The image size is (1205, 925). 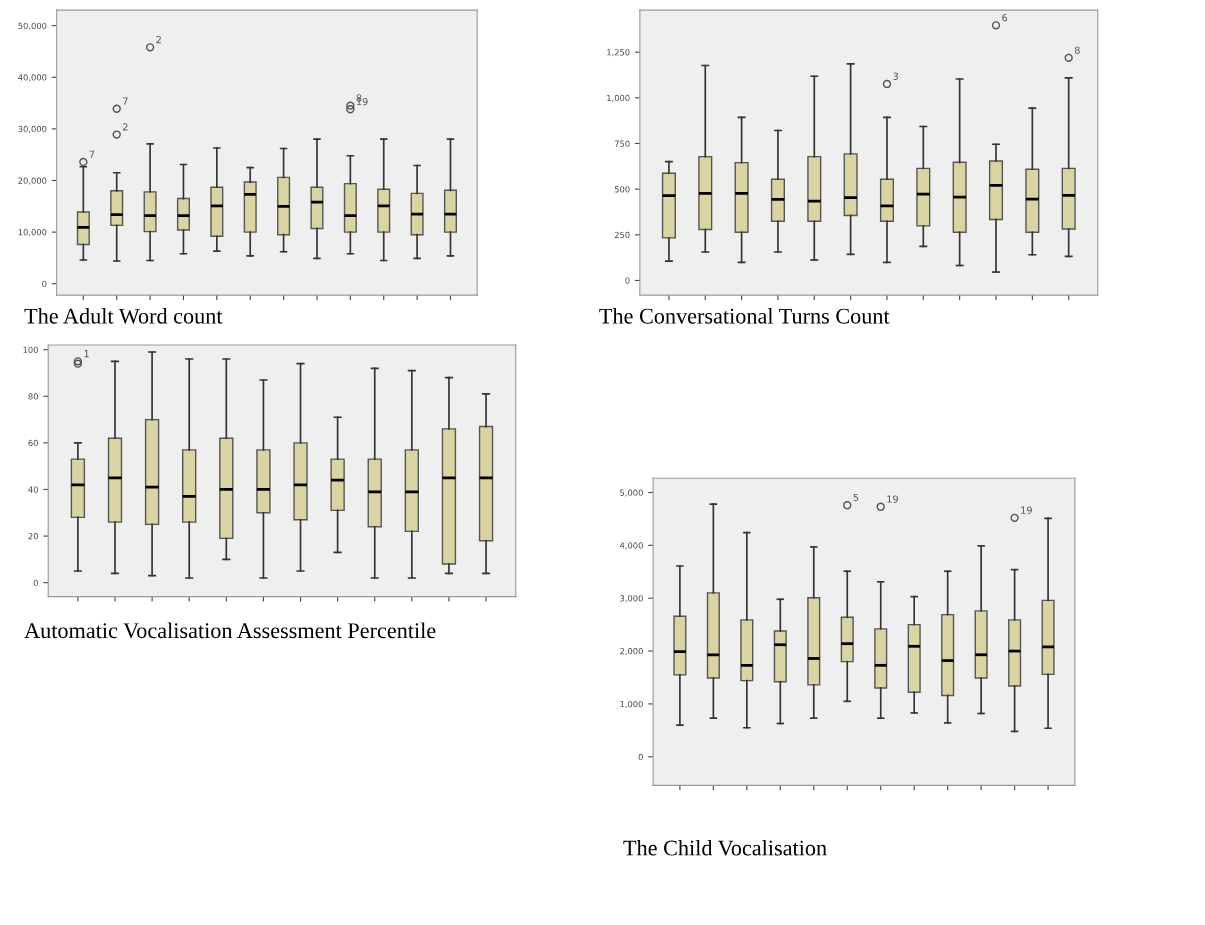 I want to click on text: The Child Vocalisation, so click(x=725, y=847).